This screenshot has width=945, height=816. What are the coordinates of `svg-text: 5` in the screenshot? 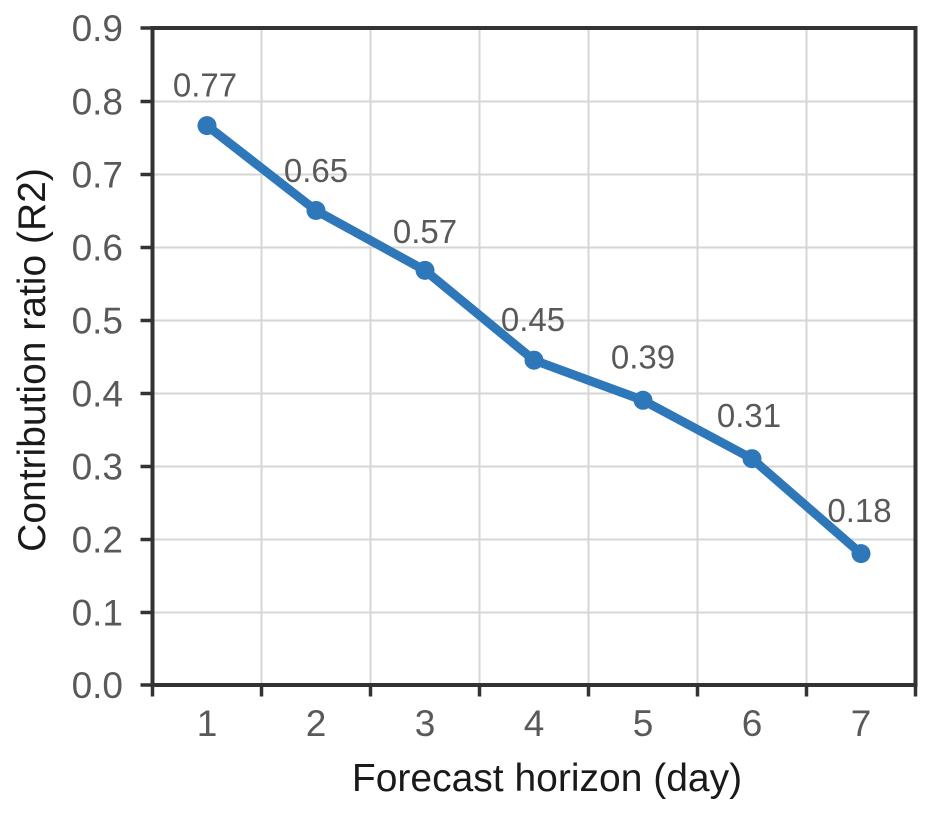 It's located at (643, 723).